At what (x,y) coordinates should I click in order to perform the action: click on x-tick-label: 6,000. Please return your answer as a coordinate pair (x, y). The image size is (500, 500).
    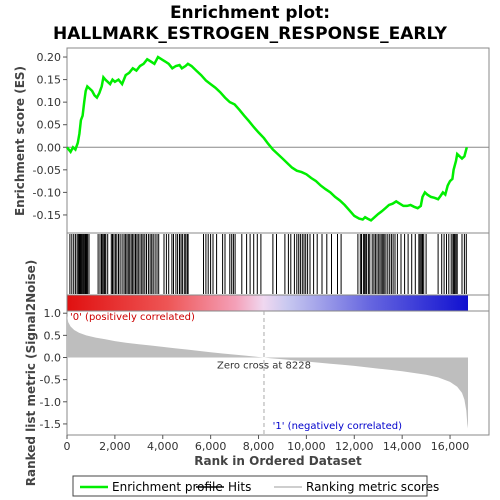
    Looking at the image, I should click on (211, 446).